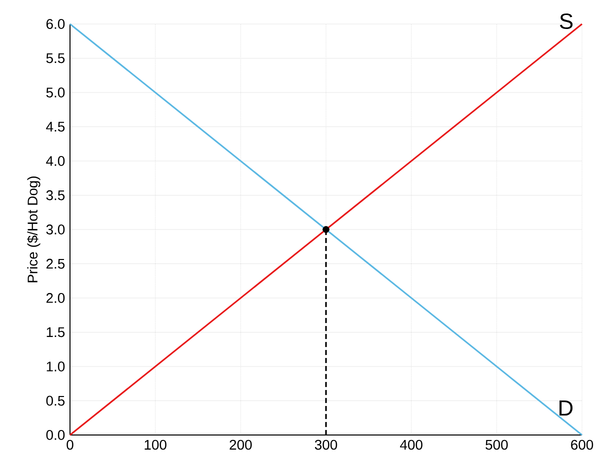 This screenshot has width=611, height=471. Describe the element at coordinates (55, 24) in the screenshot. I see `y-tick-label: 6.0` at that location.